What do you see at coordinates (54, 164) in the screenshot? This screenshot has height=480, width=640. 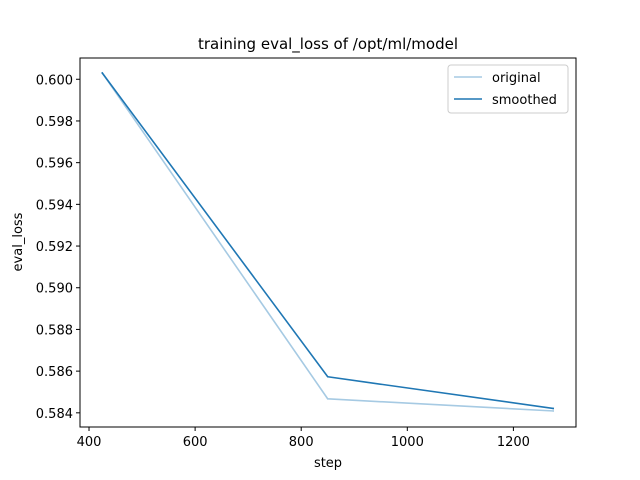 I see `y-tick-label-6: 0.596` at bounding box center [54, 164].